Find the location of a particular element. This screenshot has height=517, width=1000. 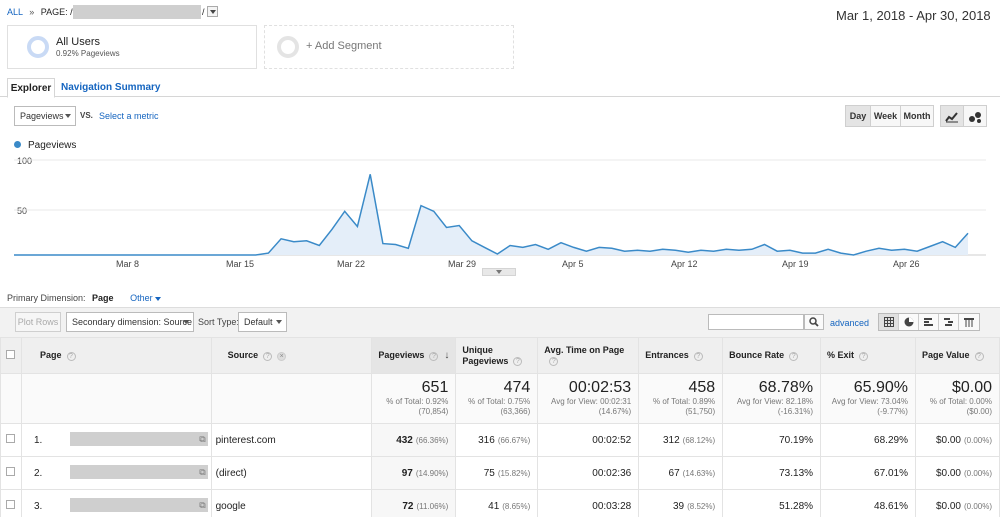

sort-type-select: Default is located at coordinates (262, 322).